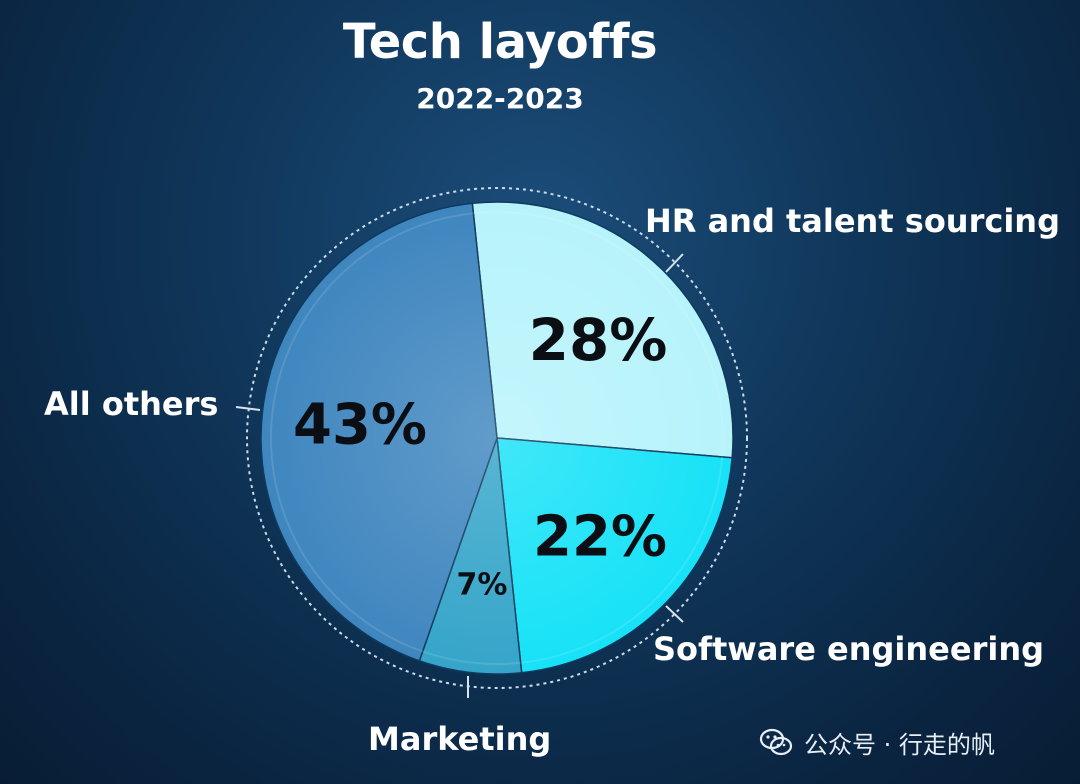  Describe the element at coordinates (674, 263) in the screenshot. I see `leader-hr` at that location.